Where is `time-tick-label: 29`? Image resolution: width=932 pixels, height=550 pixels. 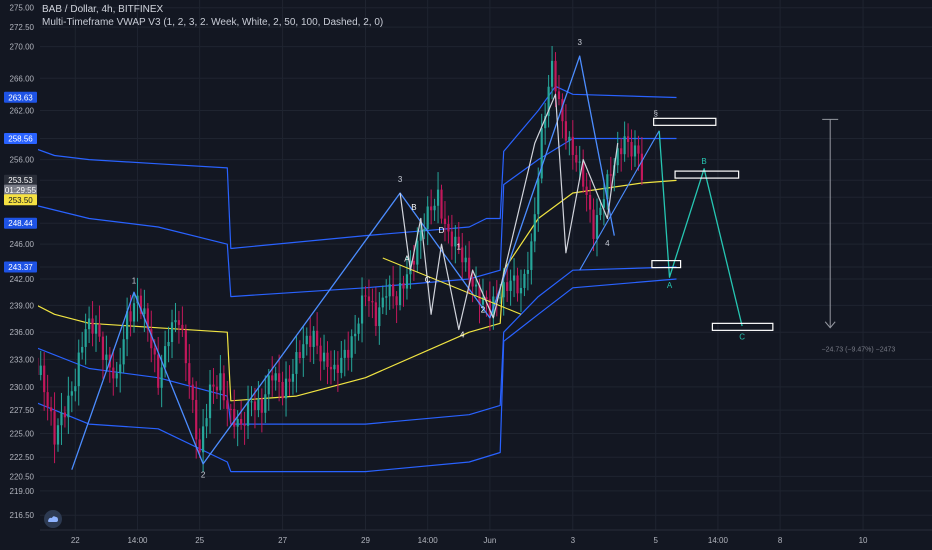
time-tick-label: 29 is located at coordinates (365, 540).